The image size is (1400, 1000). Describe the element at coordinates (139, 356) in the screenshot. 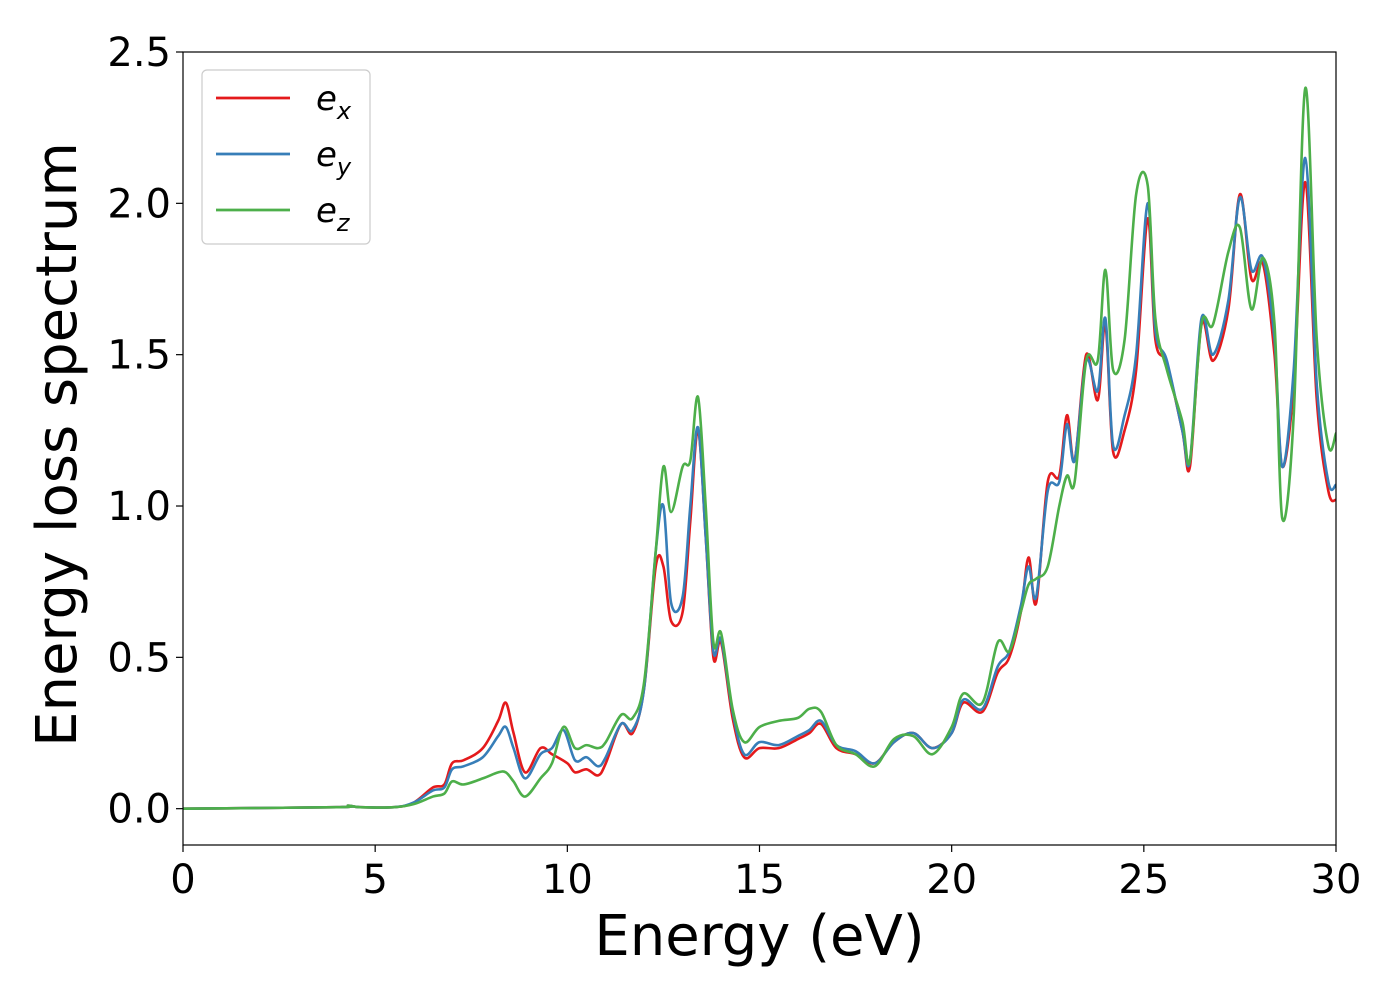

I see `y-tick-label: 1.5` at that location.